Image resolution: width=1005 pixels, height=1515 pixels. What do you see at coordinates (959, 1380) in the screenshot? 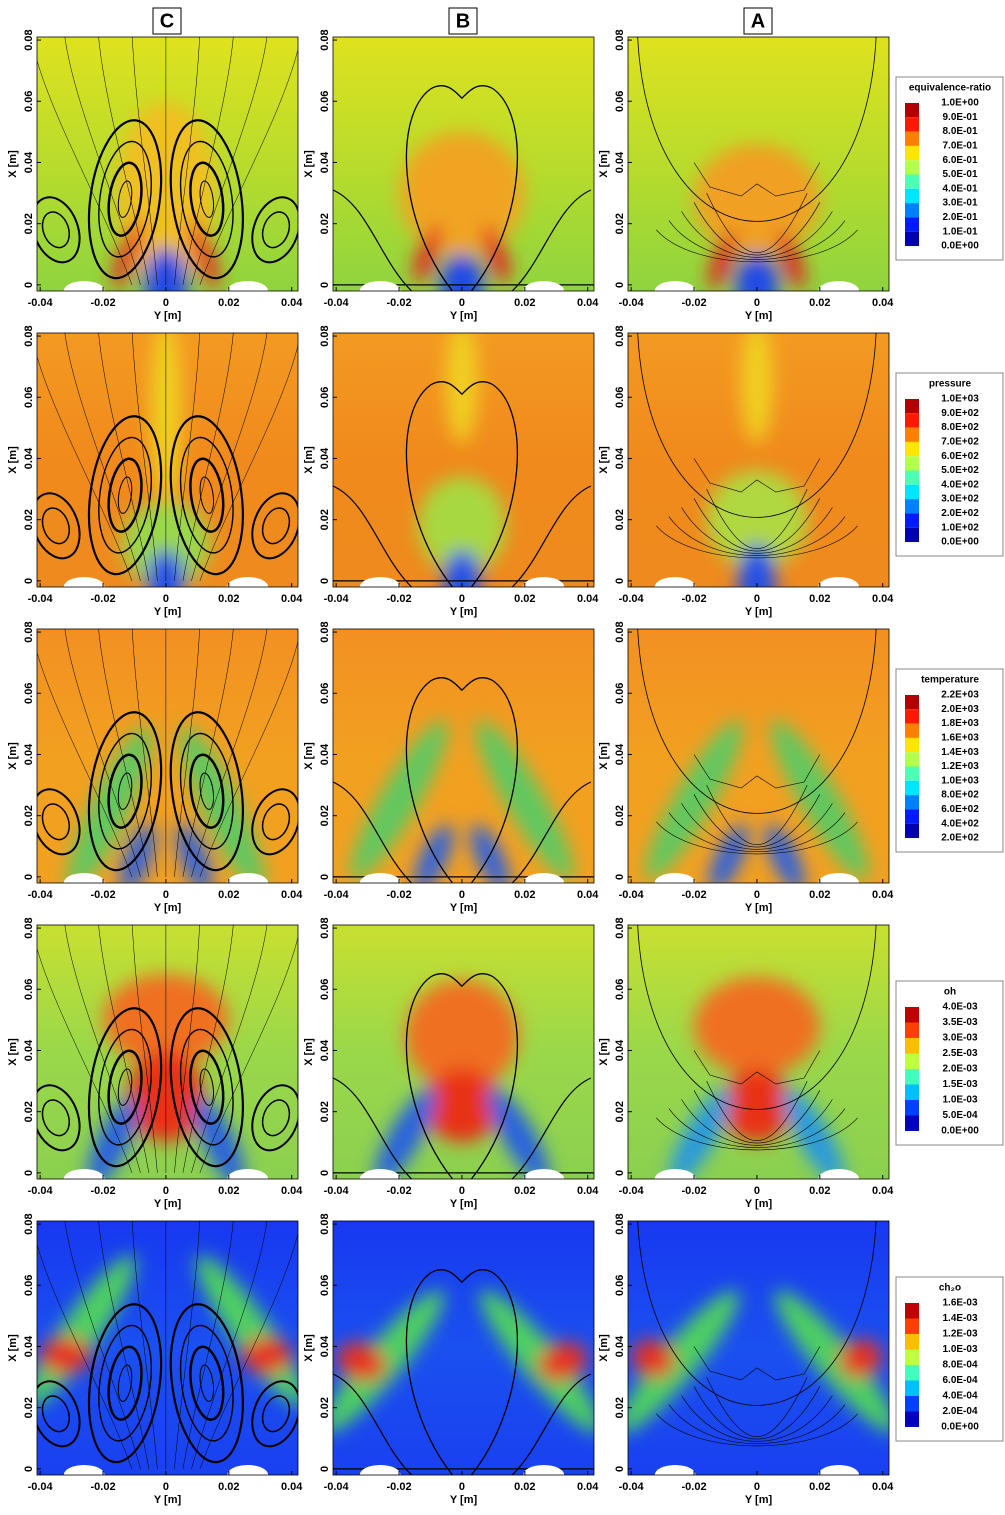
I see `colorbar-label: 6.0E-04` at bounding box center [959, 1380].